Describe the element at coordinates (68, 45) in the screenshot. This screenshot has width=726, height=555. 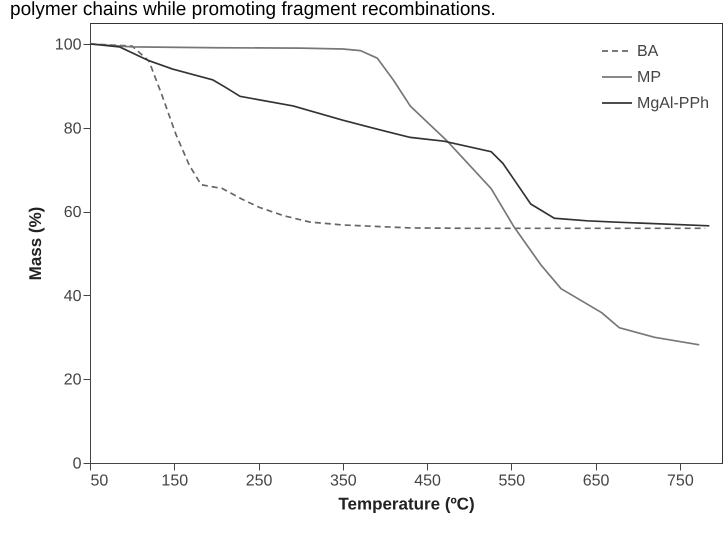
I see `y-tick-label: 100` at that location.